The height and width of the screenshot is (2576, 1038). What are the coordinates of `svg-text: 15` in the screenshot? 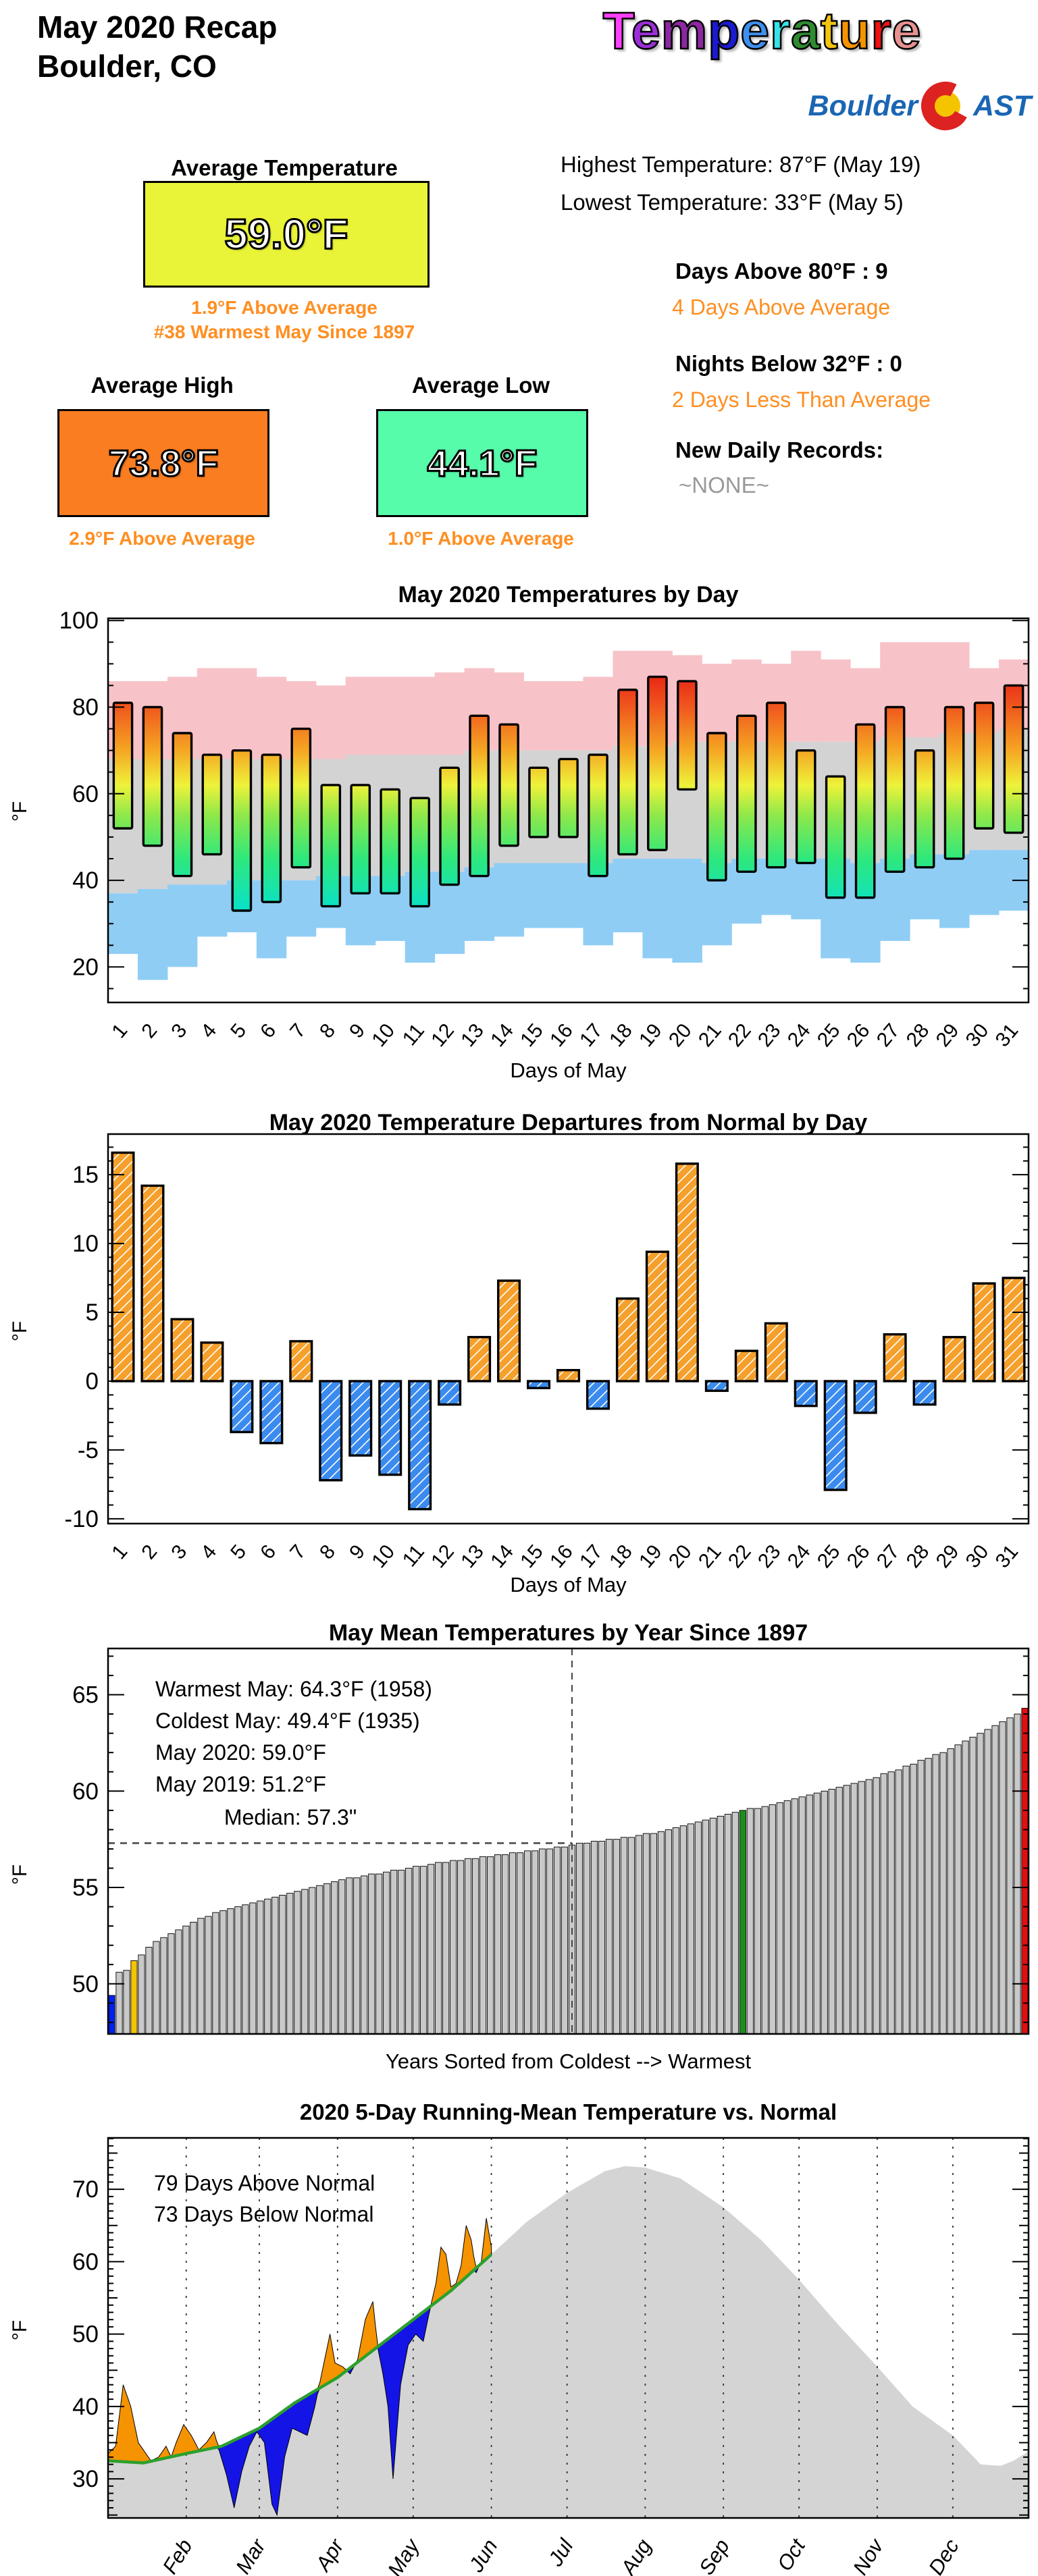 It's located at (532, 1035).